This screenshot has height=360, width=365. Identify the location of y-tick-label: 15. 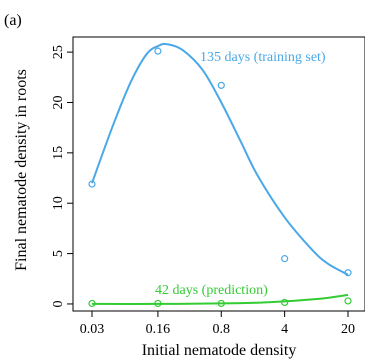
(58, 153).